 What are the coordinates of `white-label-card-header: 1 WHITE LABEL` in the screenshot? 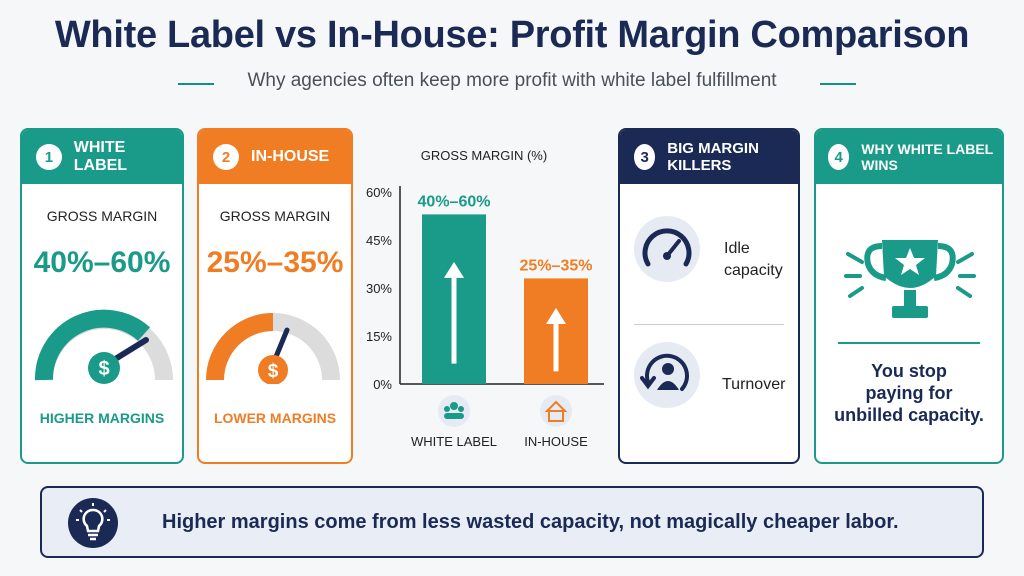 It's located at (102, 157).